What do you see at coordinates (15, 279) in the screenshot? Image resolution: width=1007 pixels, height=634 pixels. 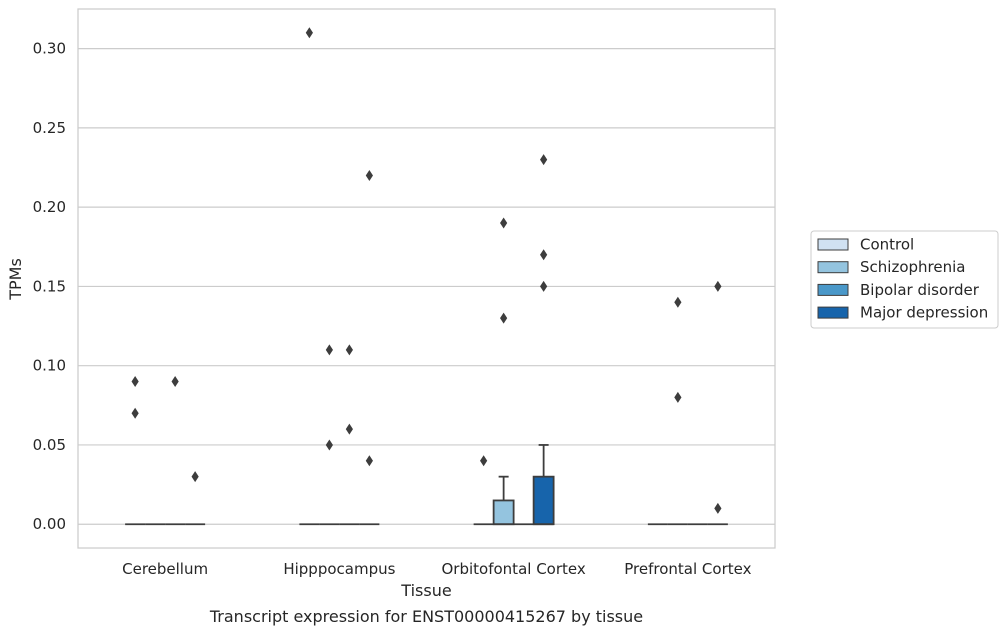 I see `y-axis-label: TPMs` at bounding box center [15, 279].